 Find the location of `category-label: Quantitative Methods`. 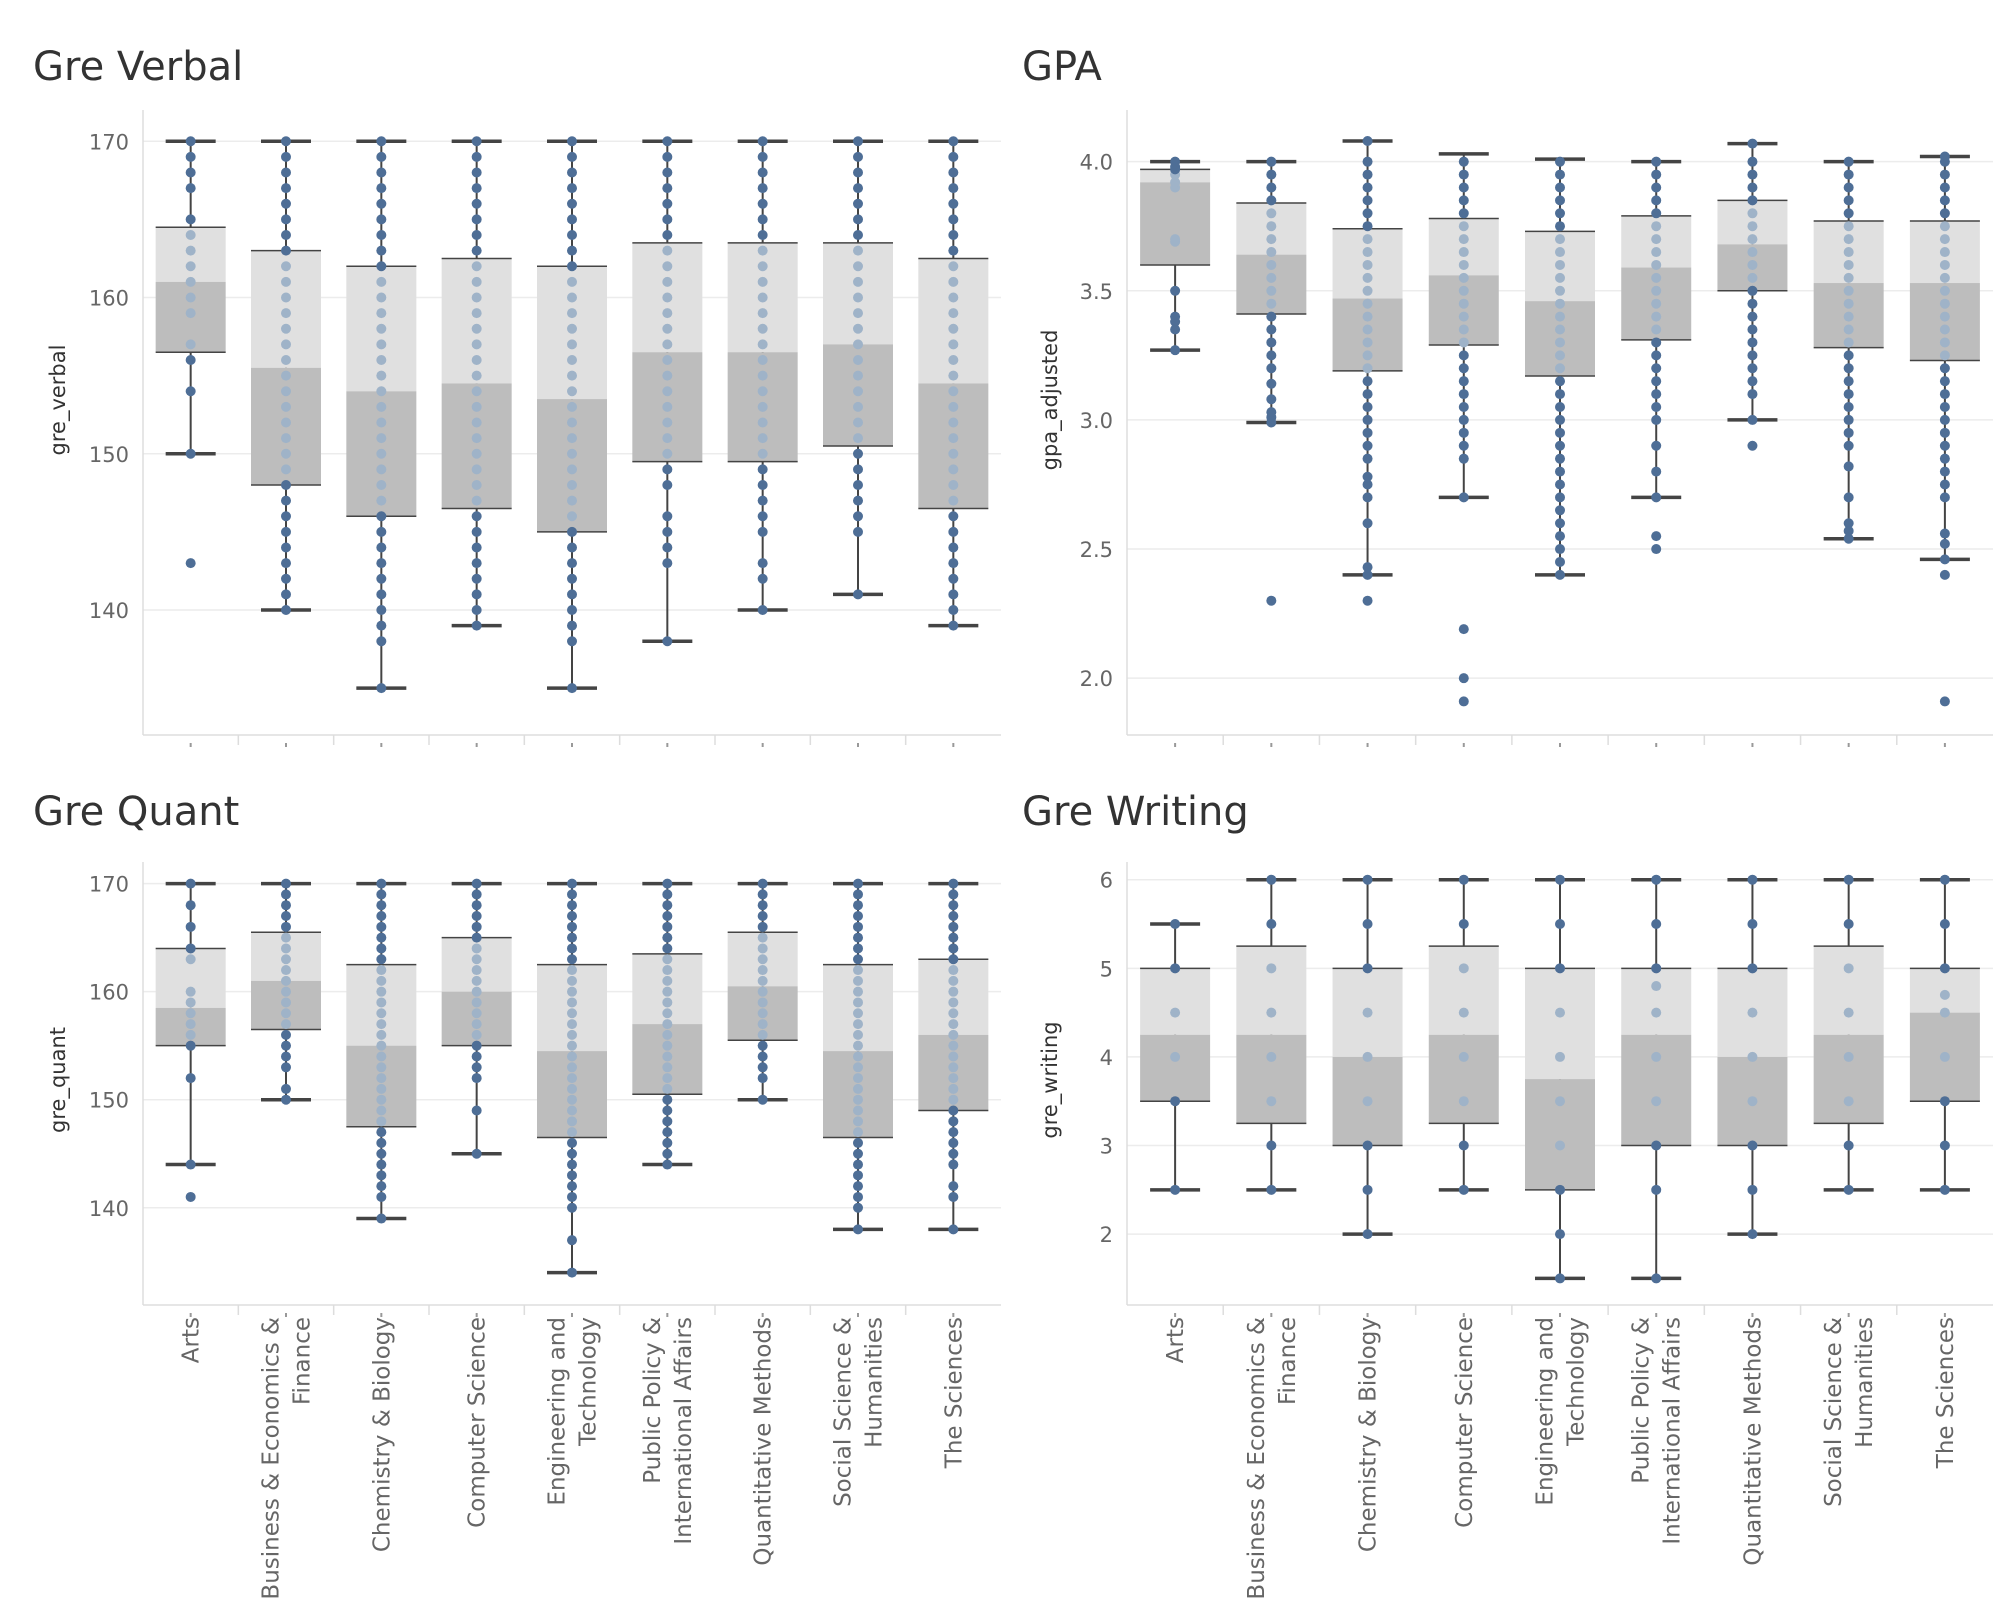

category-label: Quantitative Methods is located at coordinates (764, 1441).